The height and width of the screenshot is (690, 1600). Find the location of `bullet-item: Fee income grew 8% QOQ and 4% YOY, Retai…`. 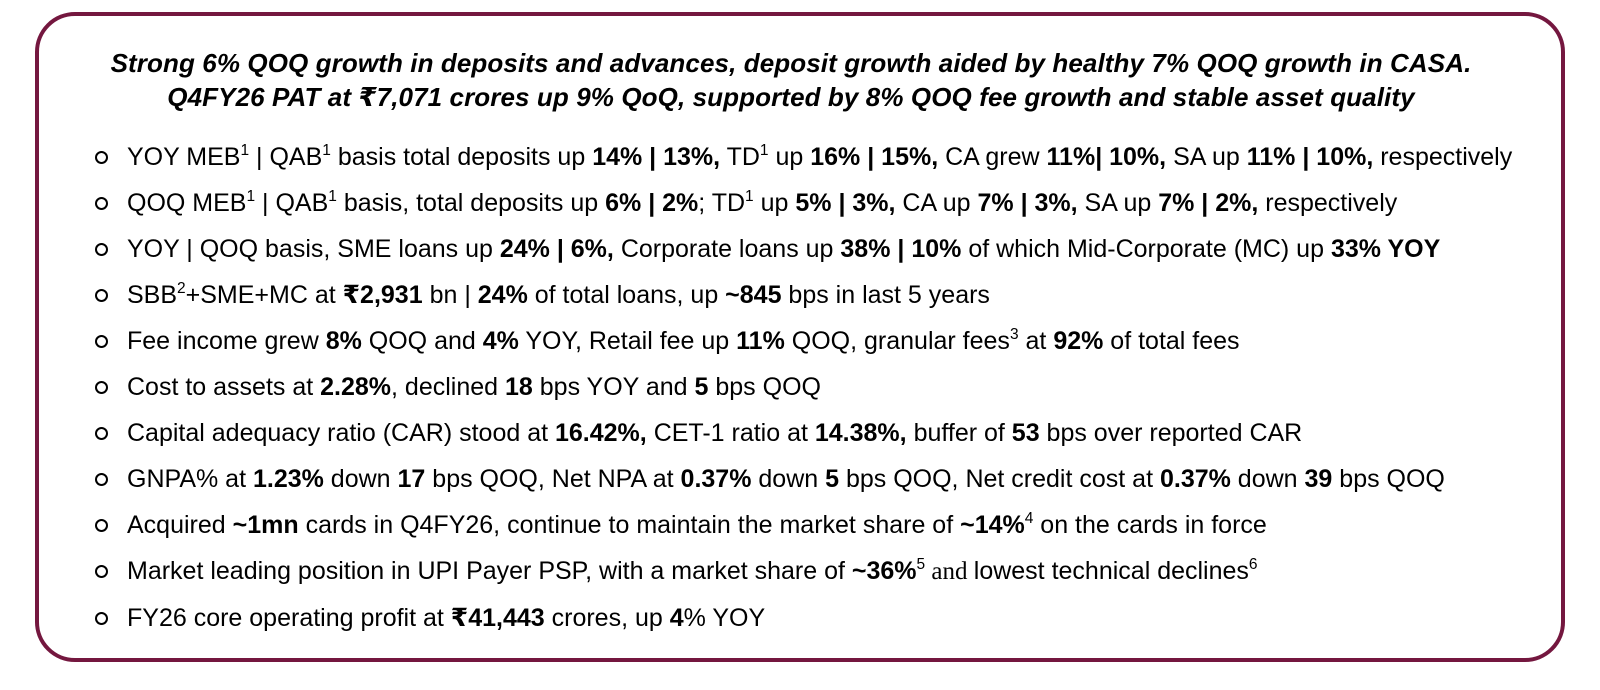

bullet-item: Fee income grew 8% QOQ and 4% YOY, Retai… is located at coordinates (807, 341).